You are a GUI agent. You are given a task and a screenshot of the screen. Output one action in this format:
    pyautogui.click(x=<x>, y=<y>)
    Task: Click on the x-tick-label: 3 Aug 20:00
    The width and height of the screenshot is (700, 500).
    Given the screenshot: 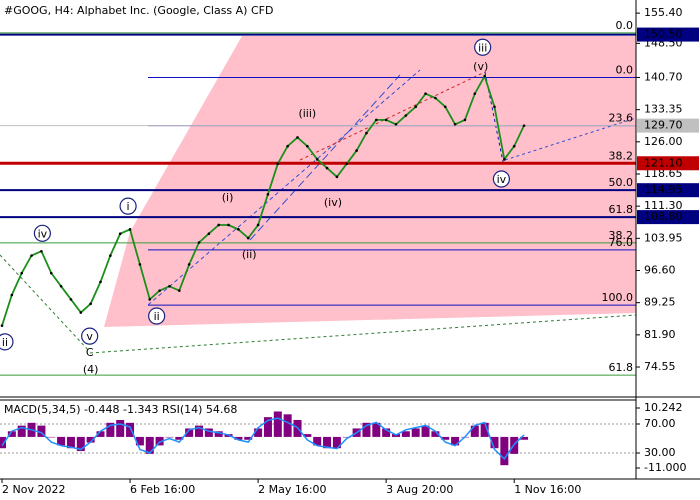 What is the action you would take?
    pyautogui.click(x=419, y=489)
    